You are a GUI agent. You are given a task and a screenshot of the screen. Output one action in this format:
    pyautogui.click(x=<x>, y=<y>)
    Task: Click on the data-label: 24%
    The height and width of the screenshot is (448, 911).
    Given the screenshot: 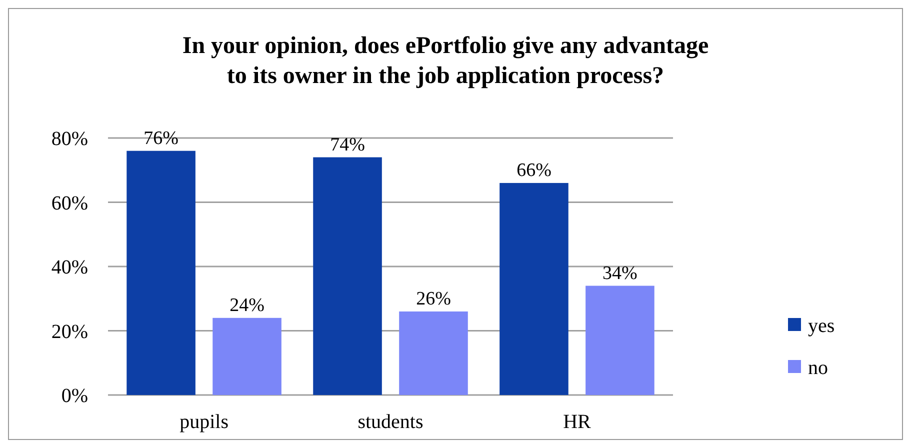 What is the action you would take?
    pyautogui.click(x=247, y=305)
    